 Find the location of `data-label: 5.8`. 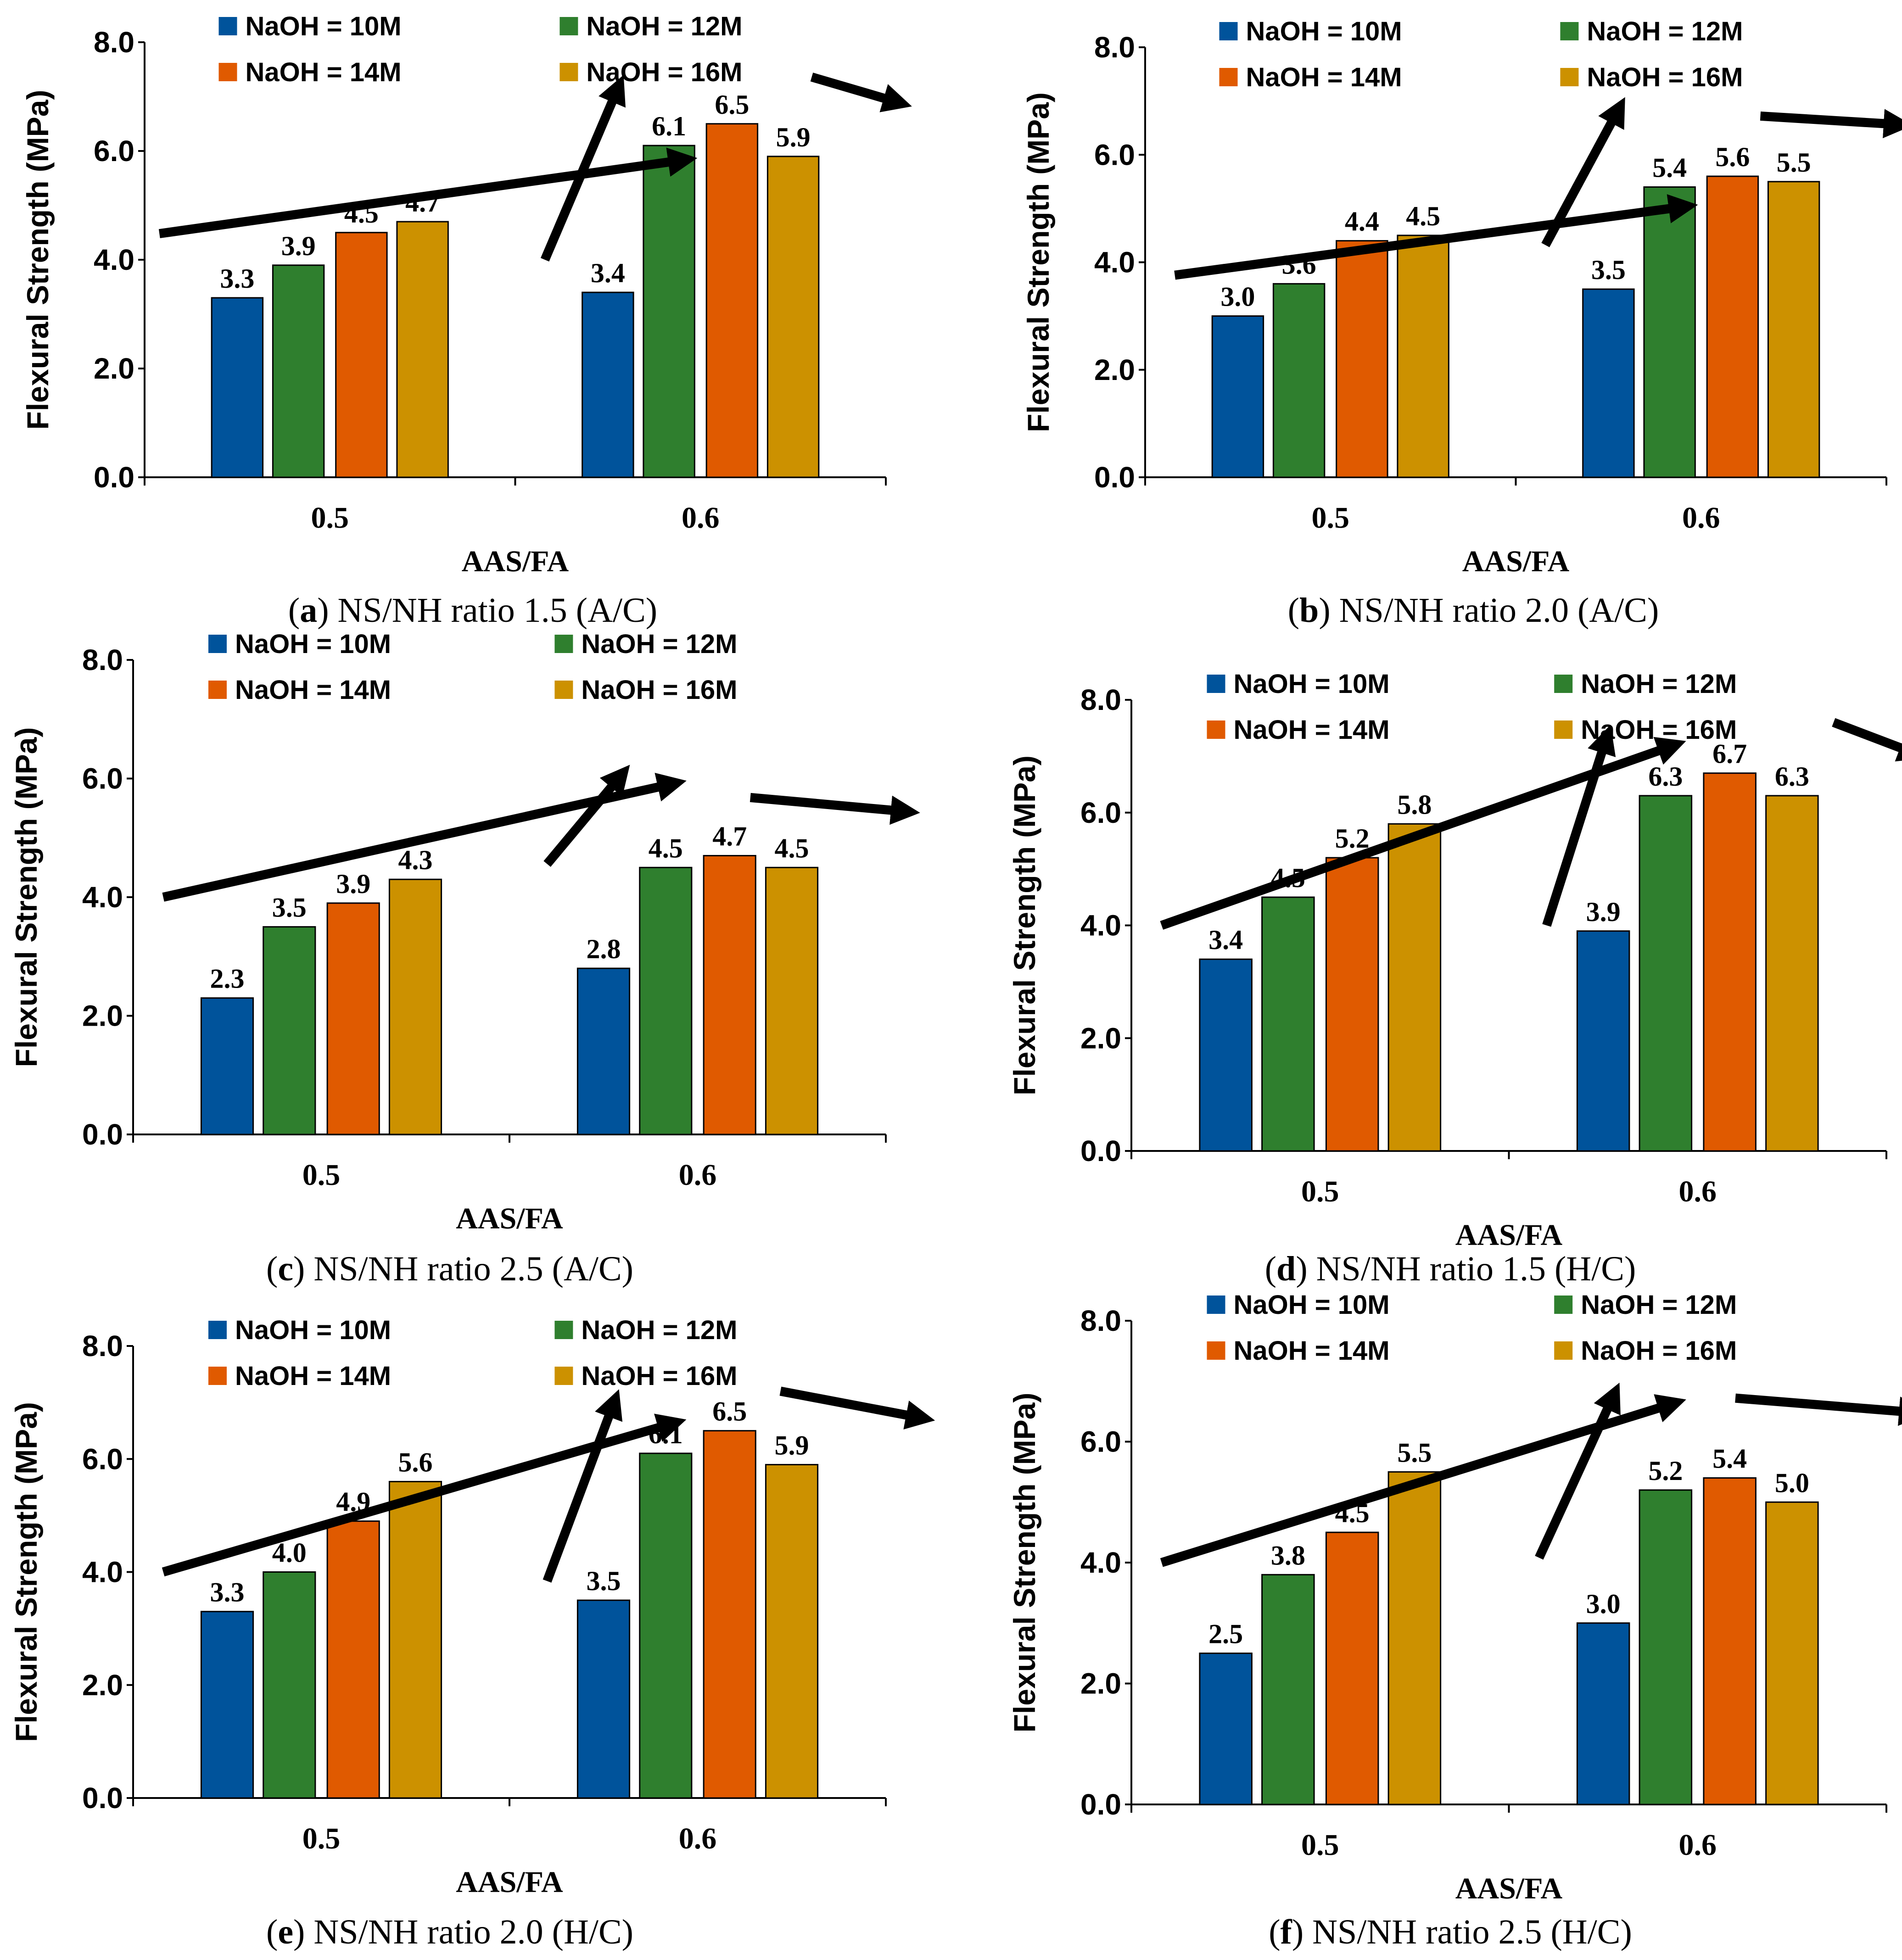

data-label: 5.8 is located at coordinates (1415, 804).